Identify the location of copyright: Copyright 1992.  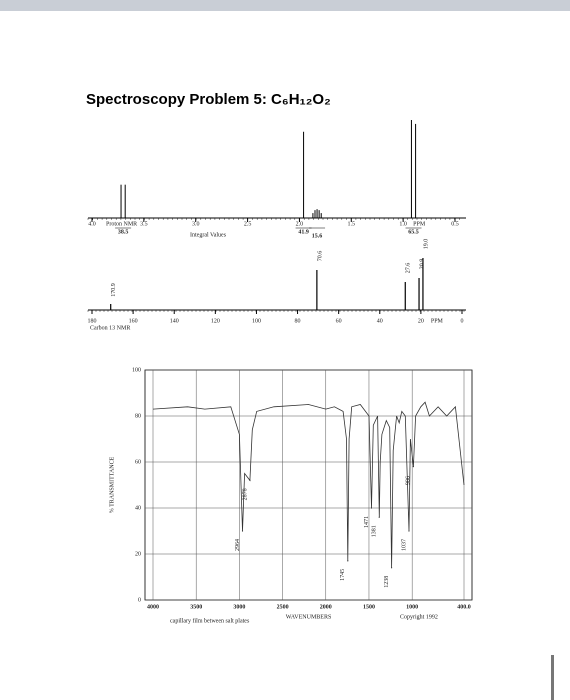
(419, 617).